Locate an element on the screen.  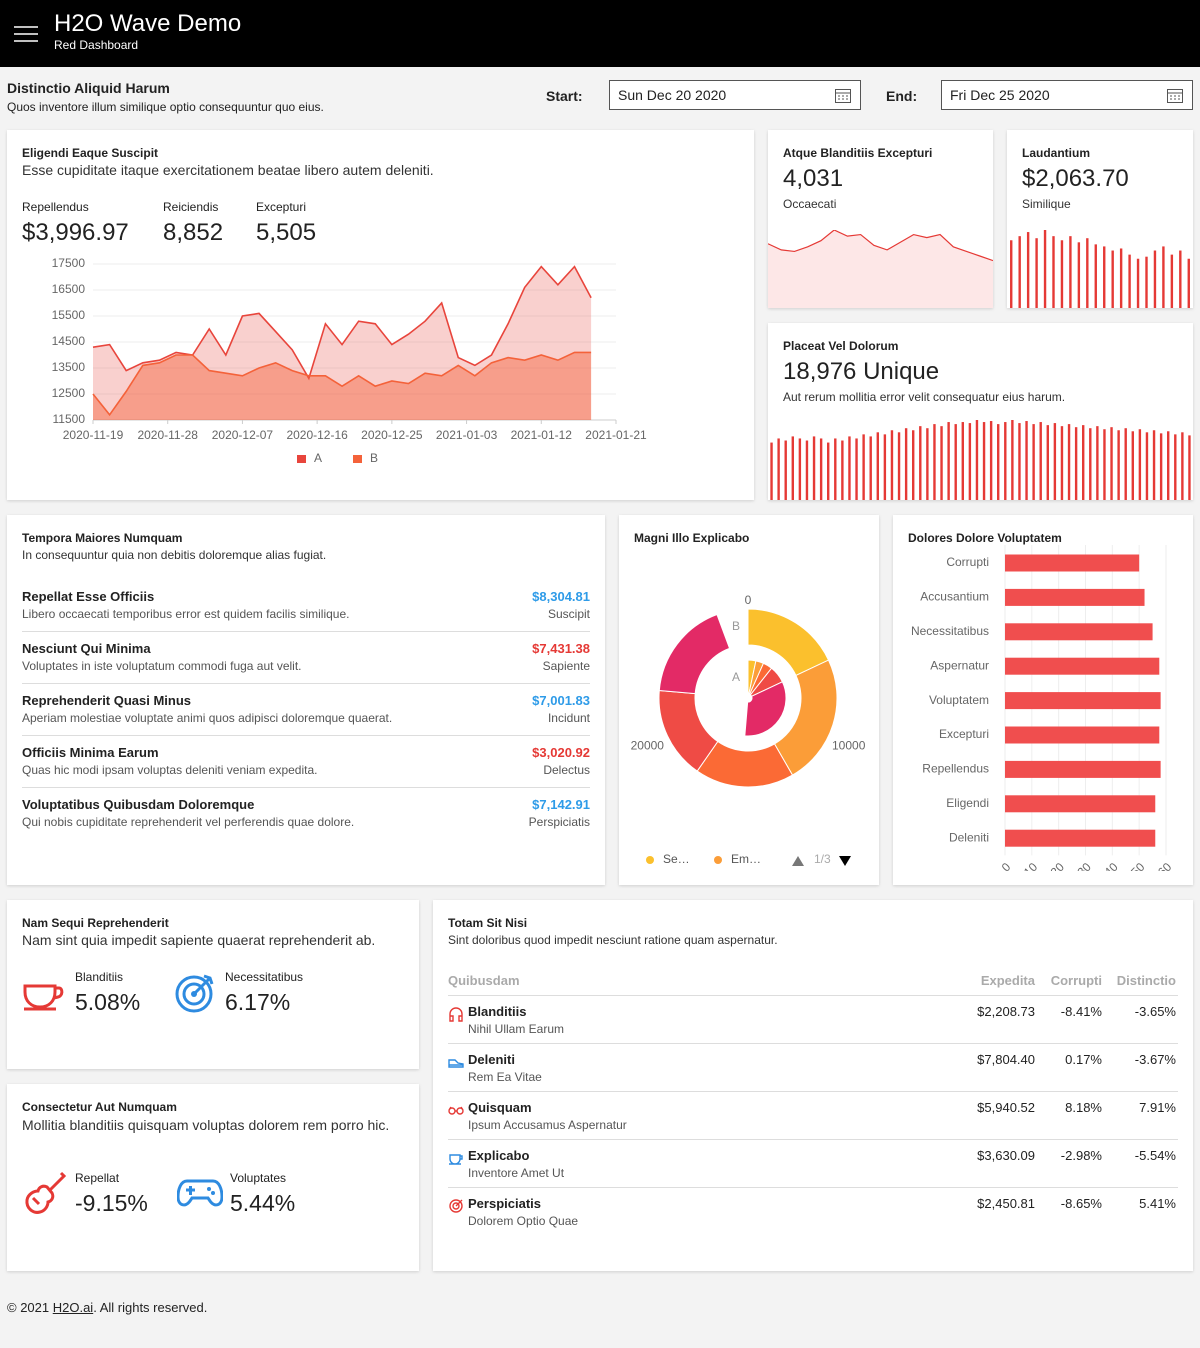
card-title: Dolores Dolore Voluptatem is located at coordinates (985, 538).